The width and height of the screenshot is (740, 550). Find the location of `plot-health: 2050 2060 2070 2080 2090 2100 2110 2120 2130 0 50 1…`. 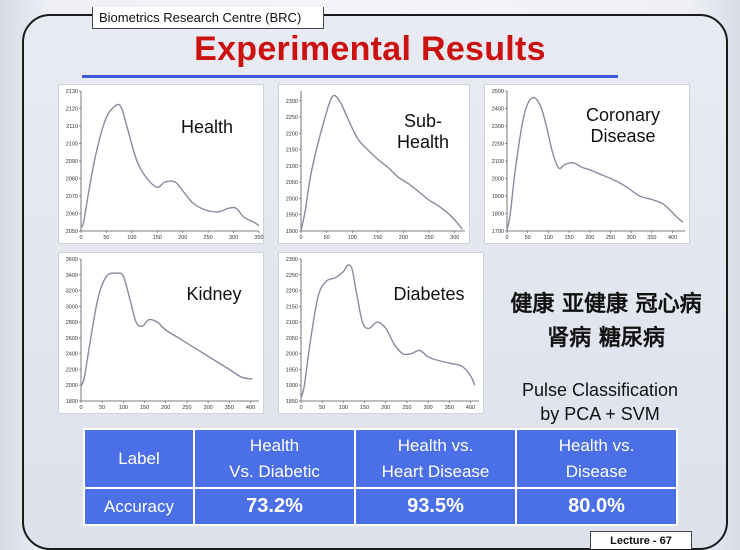

plot-health: 2050 2060 2070 2080 2090 2100 2110 2120 2130 0 50 1… is located at coordinates (161, 164).